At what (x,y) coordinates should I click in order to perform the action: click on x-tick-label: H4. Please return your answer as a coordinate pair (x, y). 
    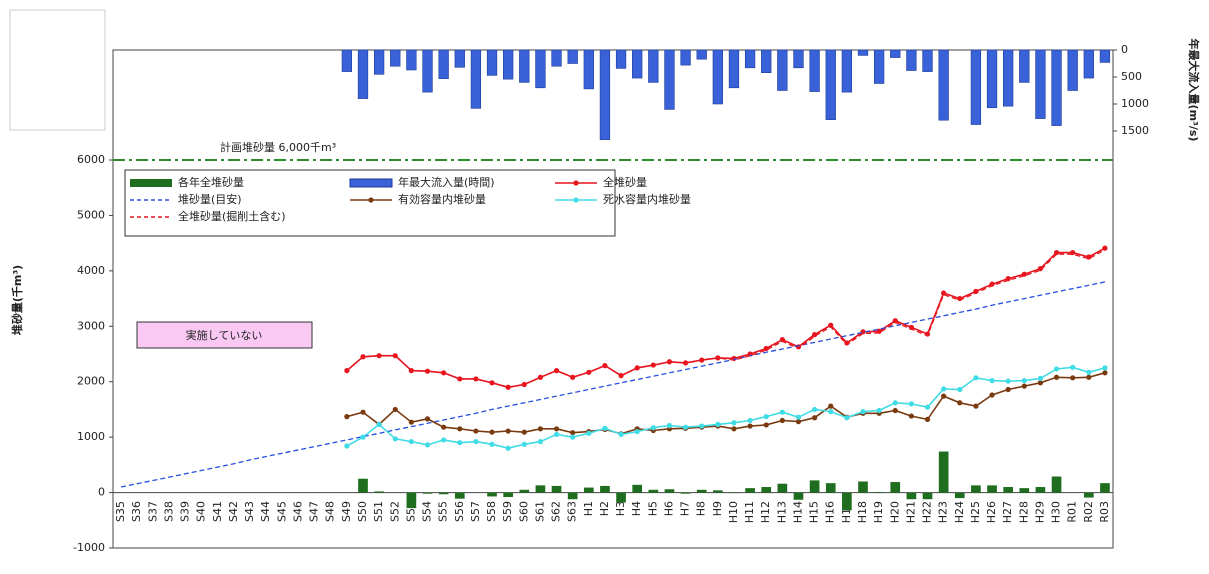
    Looking at the image, I should click on (636, 508).